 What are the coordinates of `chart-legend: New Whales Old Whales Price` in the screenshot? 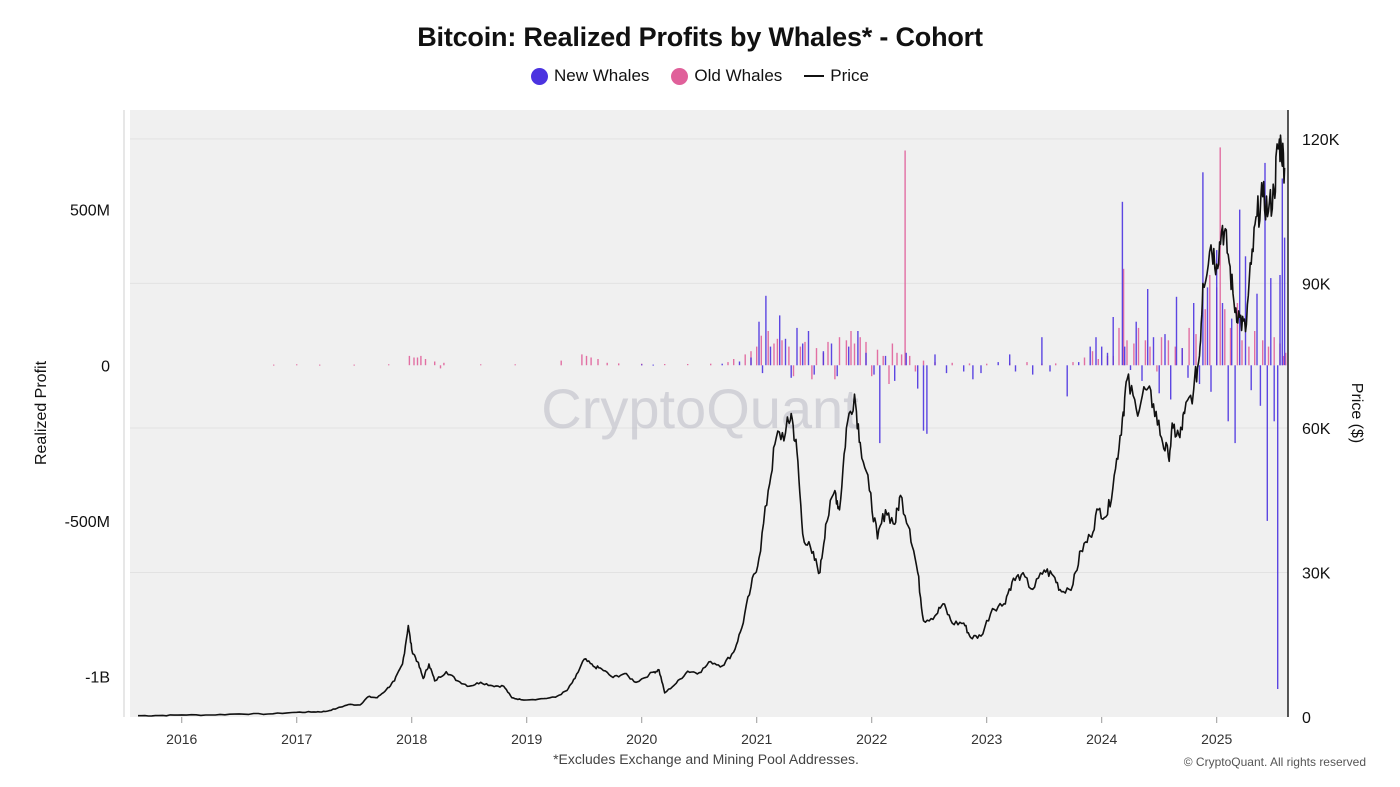 It's located at (700, 76).